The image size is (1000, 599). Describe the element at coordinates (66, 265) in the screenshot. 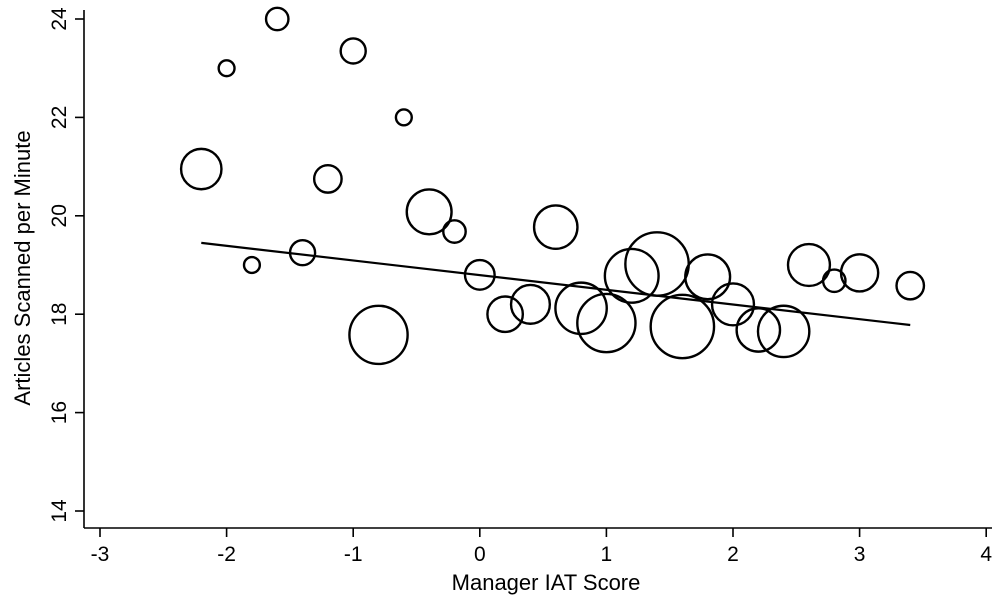

I see `y-axis-ticks: 14 16 18 20 22 24` at that location.